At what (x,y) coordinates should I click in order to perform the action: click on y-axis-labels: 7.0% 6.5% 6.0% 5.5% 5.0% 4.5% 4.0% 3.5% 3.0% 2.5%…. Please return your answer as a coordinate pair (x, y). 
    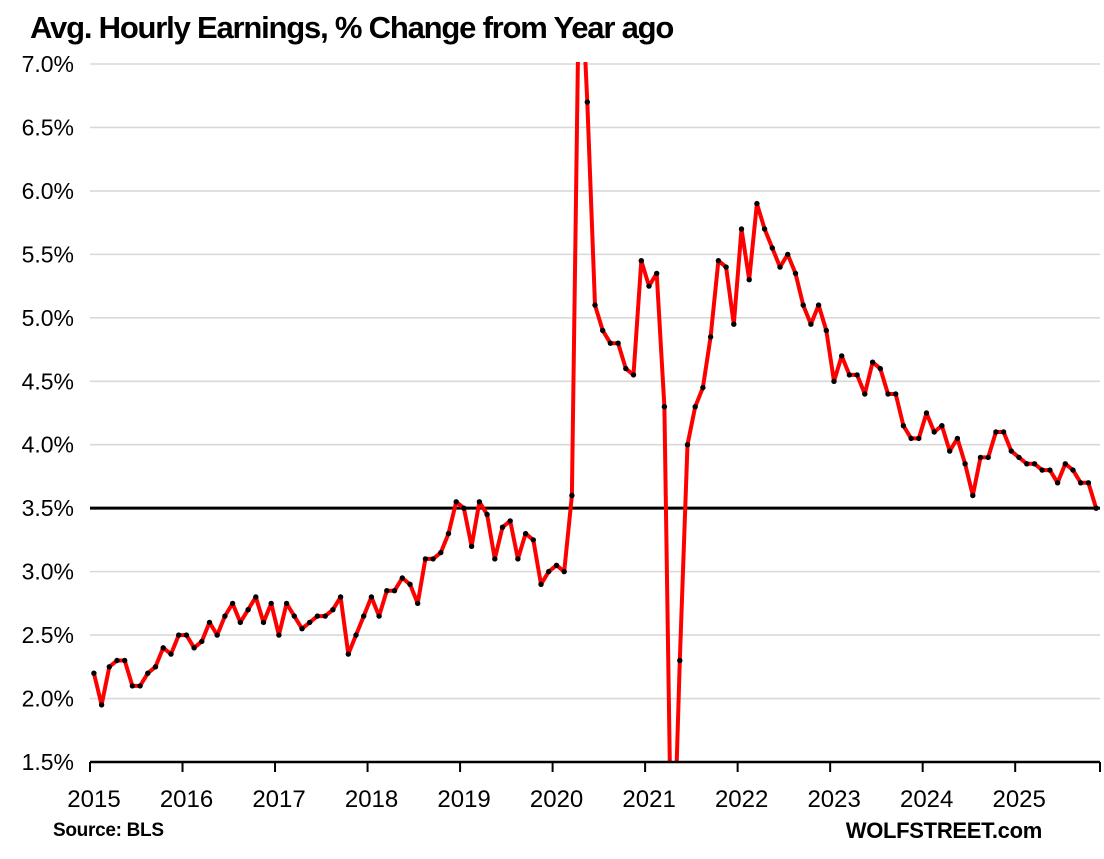
    Looking at the image, I should click on (48, 413).